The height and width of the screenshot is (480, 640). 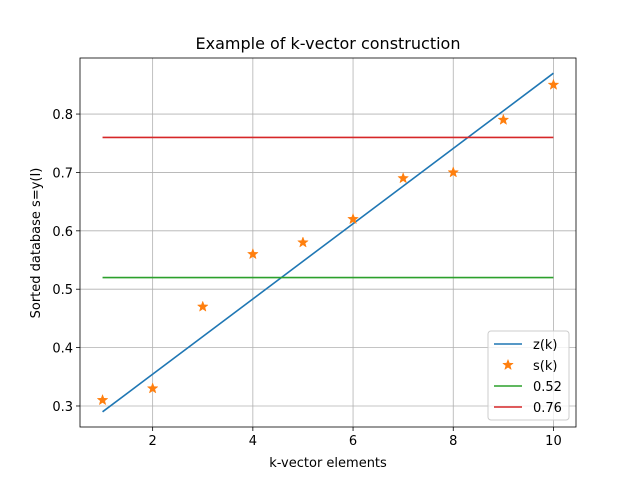 I want to click on x-axis: 2 4 6 8 10, so click(x=355, y=438).